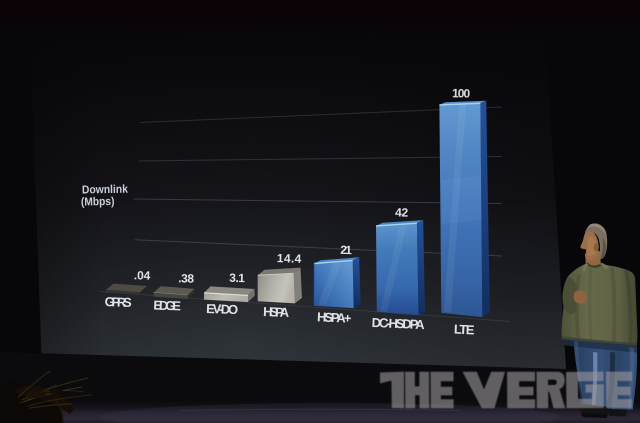 The height and width of the screenshot is (423, 640). What do you see at coordinates (237, 278) in the screenshot?
I see `svg-text: 3.1` at bounding box center [237, 278].